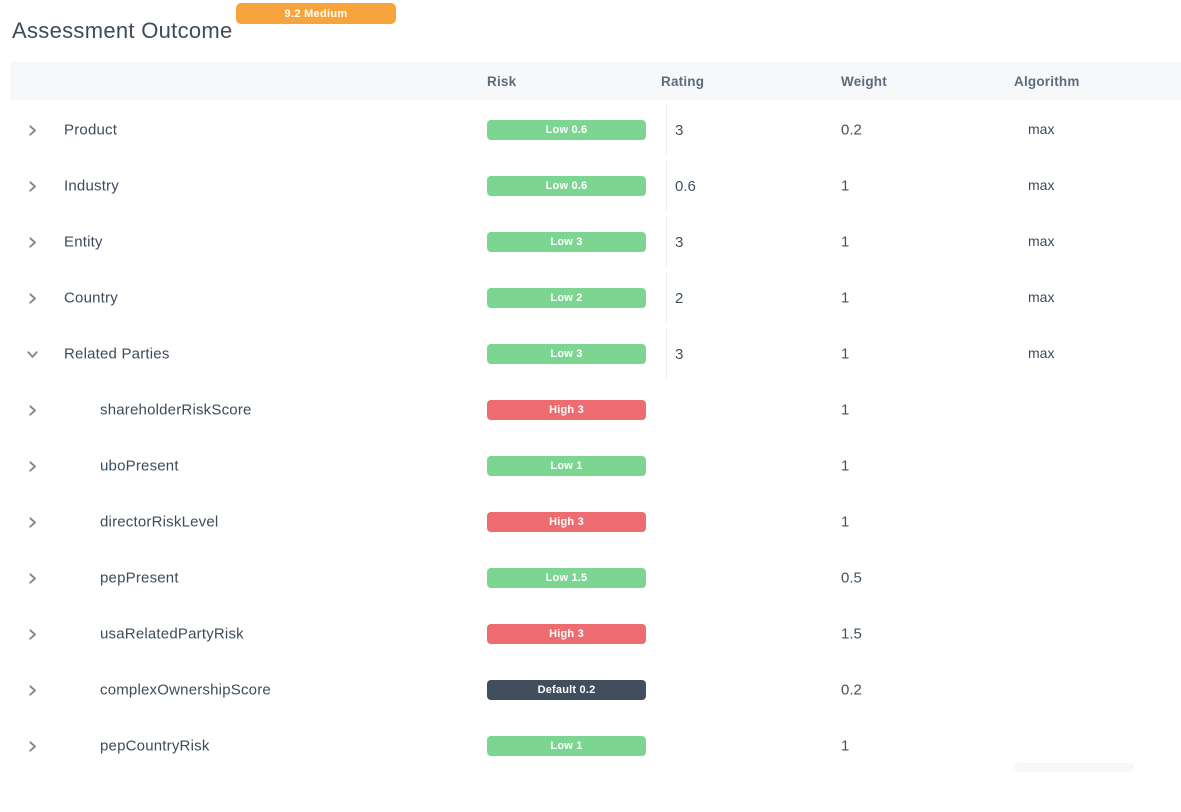 Image resolution: width=1181 pixels, height=812 pixels. What do you see at coordinates (139, 578) in the screenshot?
I see `row-label: pepPresent` at bounding box center [139, 578].